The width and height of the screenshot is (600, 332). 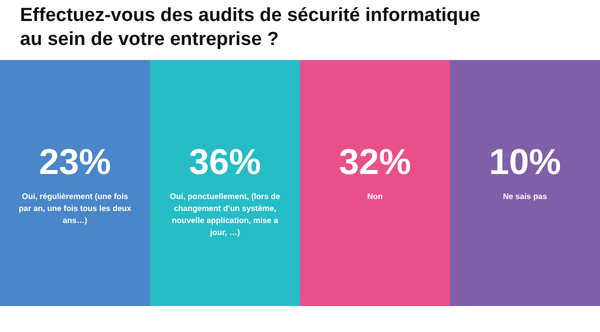 I want to click on category-label: Non, so click(x=375, y=196).